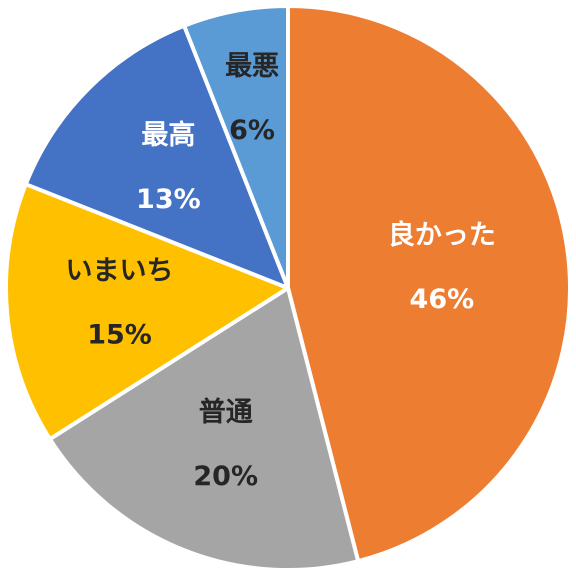 Image resolution: width=576 pixels, height=576 pixels. Describe the element at coordinates (442, 299) in the screenshot. I see `slice-value-label: 46%` at that location.